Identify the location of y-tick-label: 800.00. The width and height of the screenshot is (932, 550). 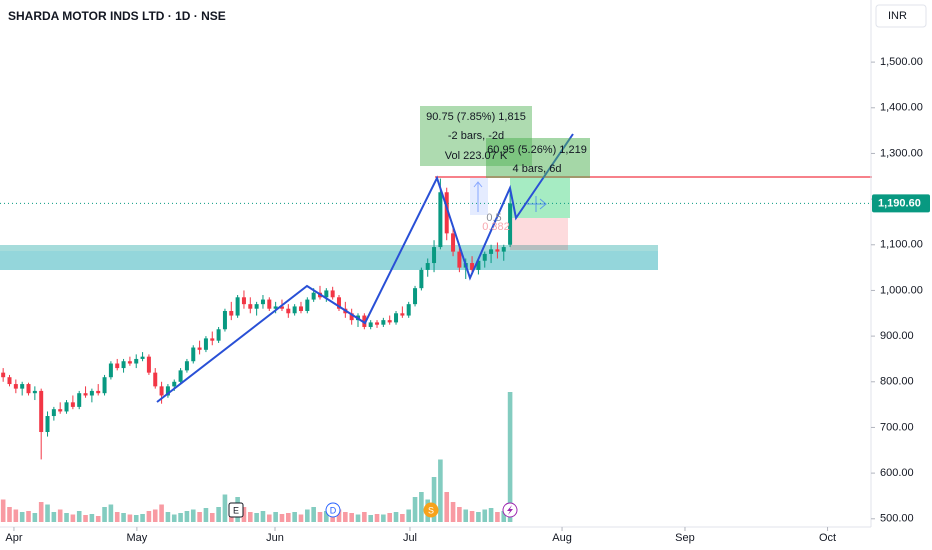
(897, 382).